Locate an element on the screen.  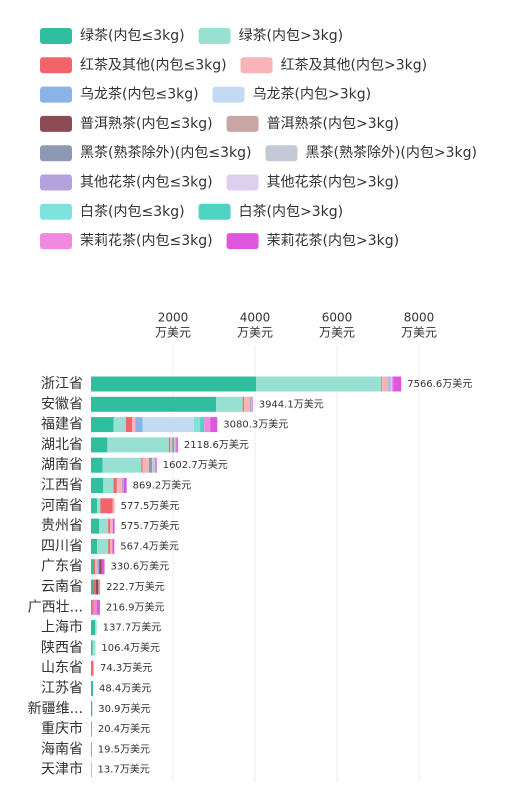
total-label: 19.5万美元 is located at coordinates (124, 748).